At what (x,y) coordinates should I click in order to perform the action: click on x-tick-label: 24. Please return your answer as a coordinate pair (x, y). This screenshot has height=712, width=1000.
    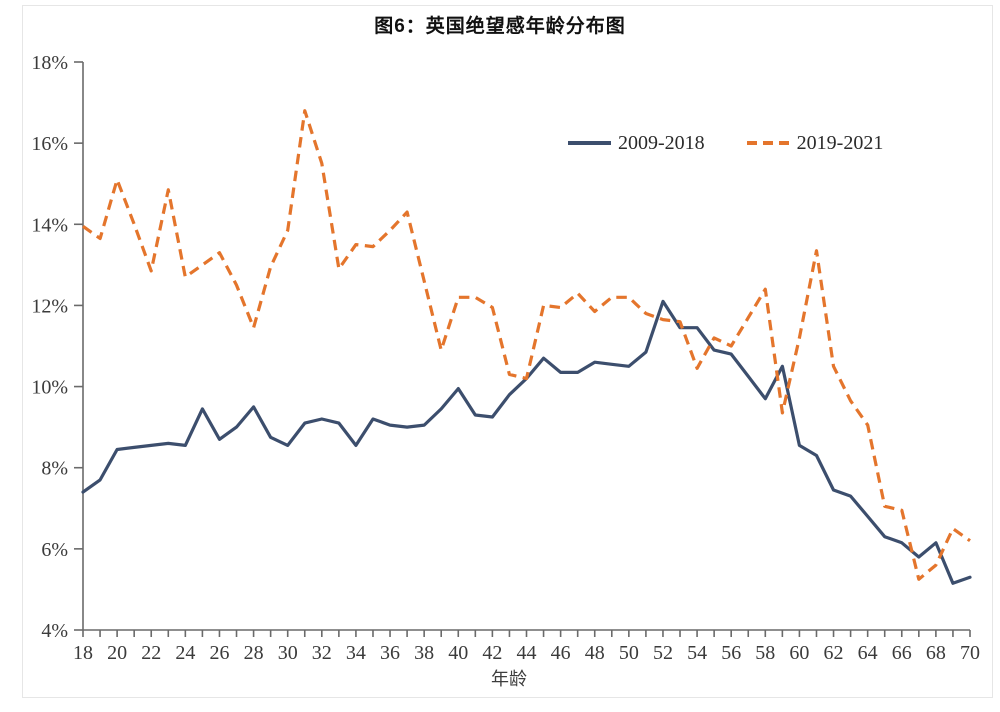
    Looking at the image, I should click on (185, 653).